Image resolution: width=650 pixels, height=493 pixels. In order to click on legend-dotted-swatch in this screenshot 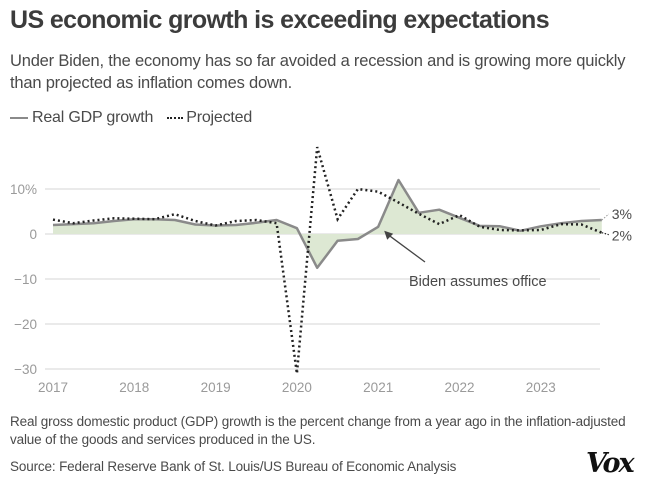, I will do `click(175, 118)`.